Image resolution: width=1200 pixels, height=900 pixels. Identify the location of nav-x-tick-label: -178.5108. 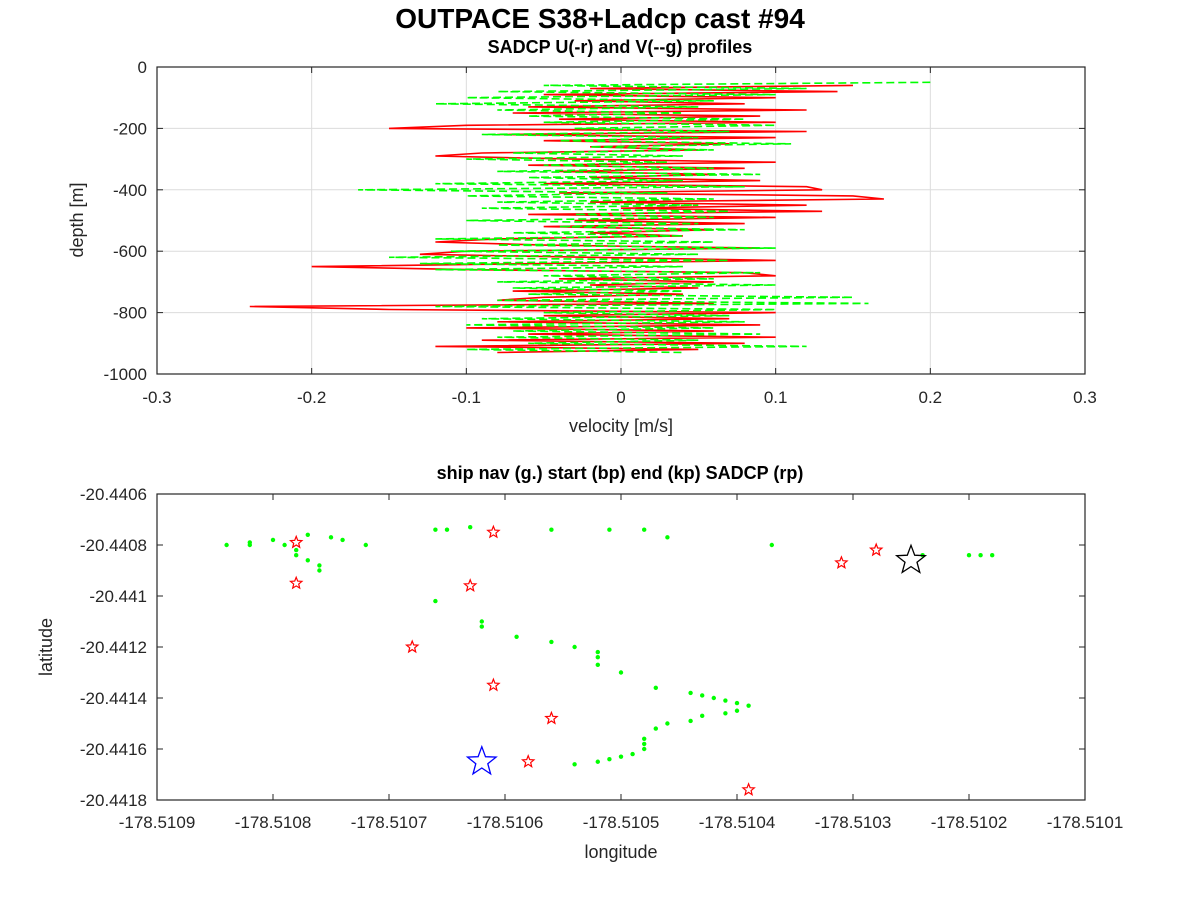
(273, 822).